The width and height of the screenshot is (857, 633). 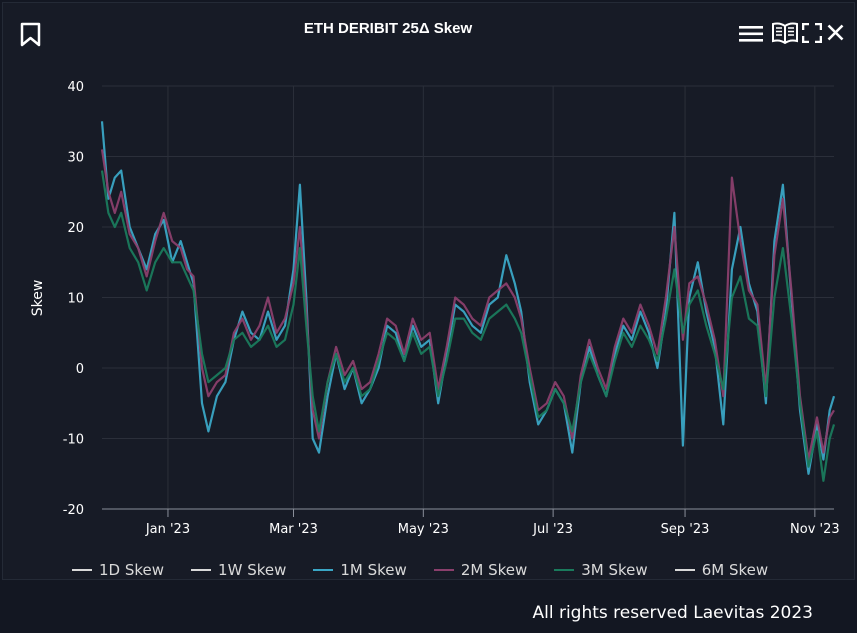 I want to click on legend-label: 6M Skew, so click(x=735, y=570).